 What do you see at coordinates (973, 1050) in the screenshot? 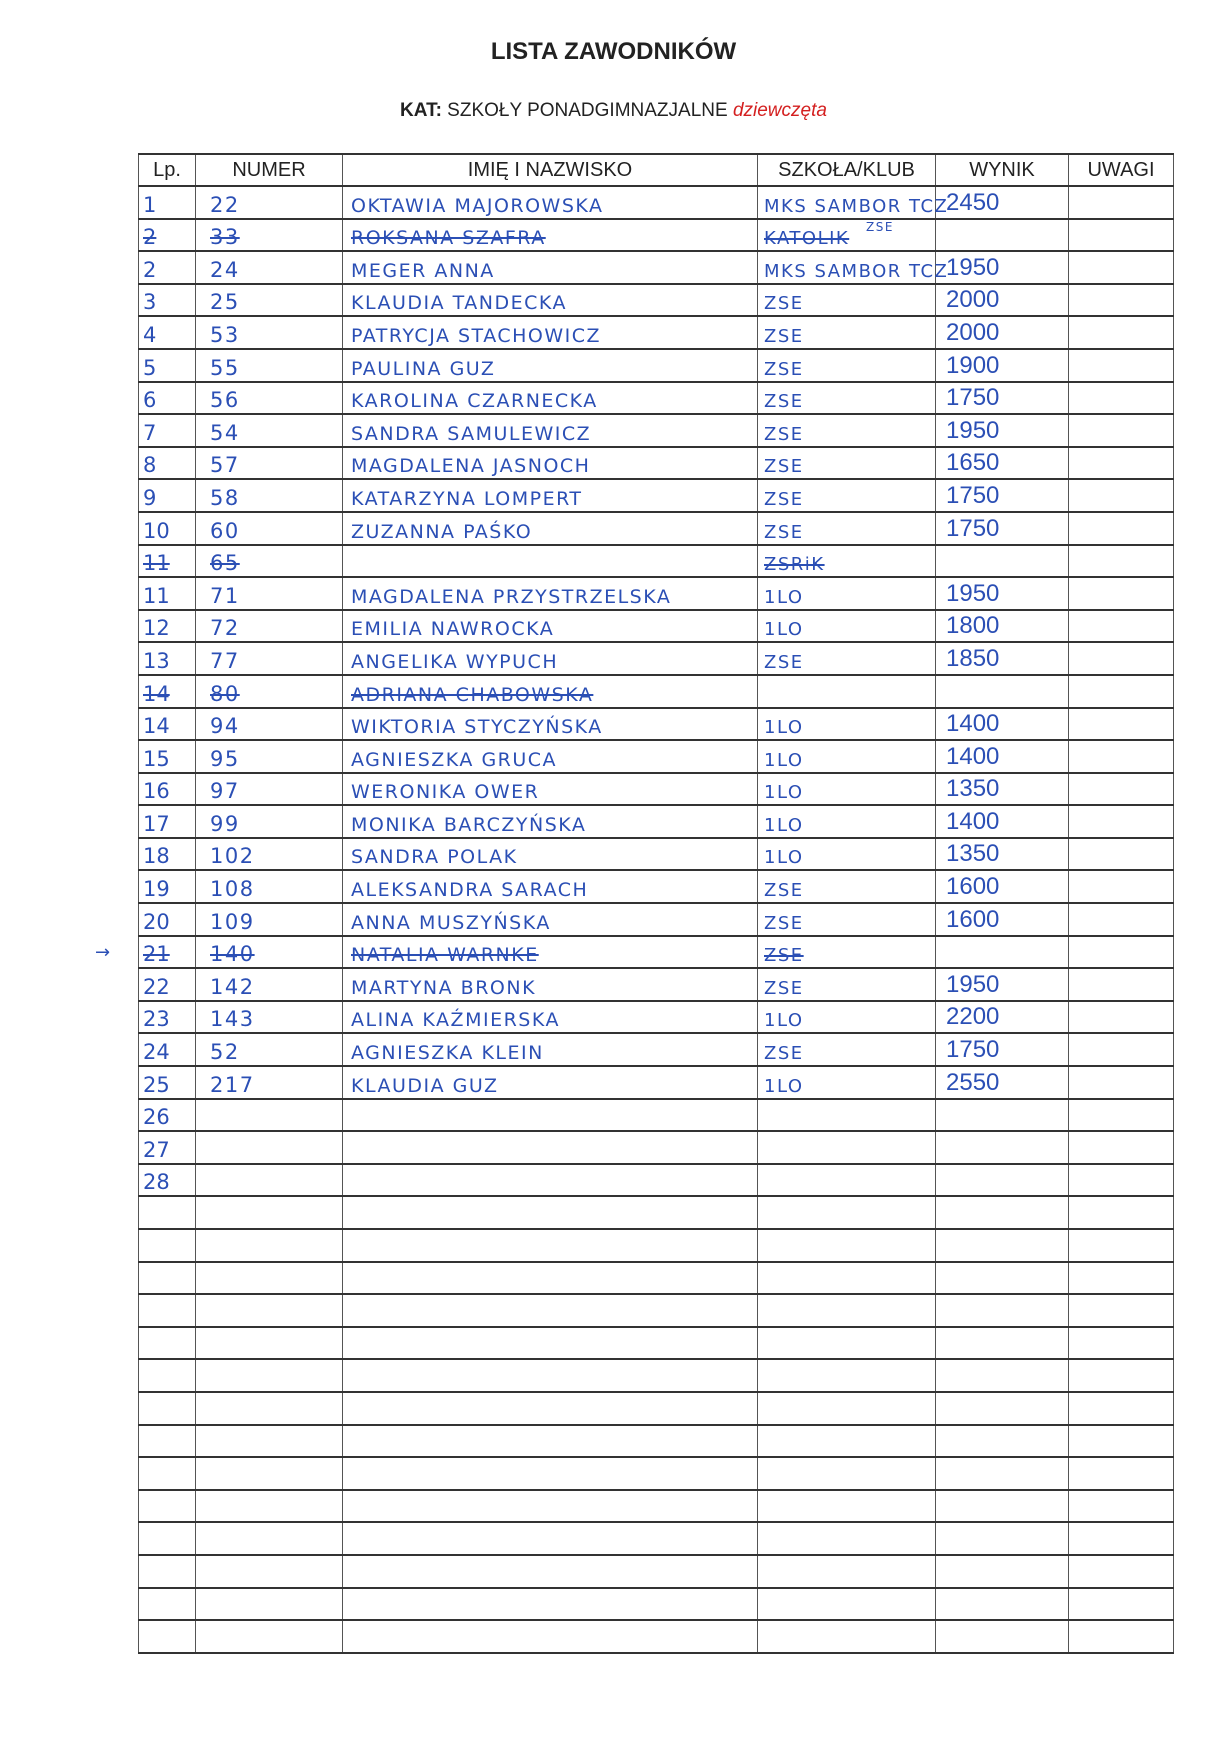
I see `cell-wynik-text: 1750` at bounding box center [973, 1050].